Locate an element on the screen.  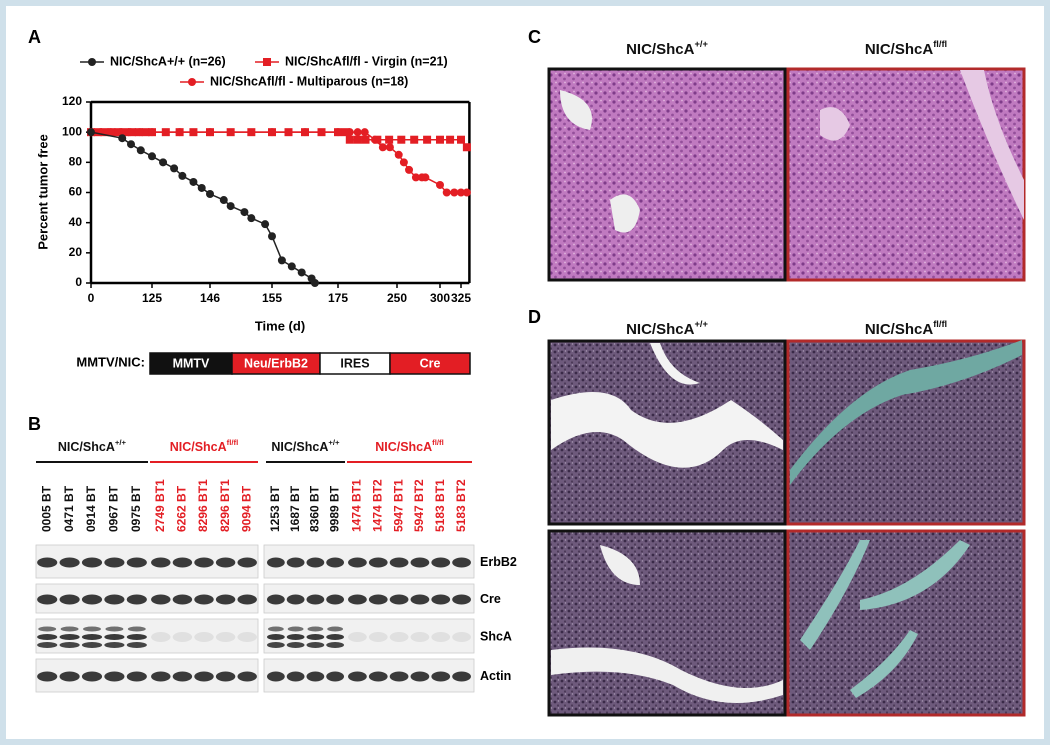
lane-label: 8296 BT1 is located at coordinates (225, 505).